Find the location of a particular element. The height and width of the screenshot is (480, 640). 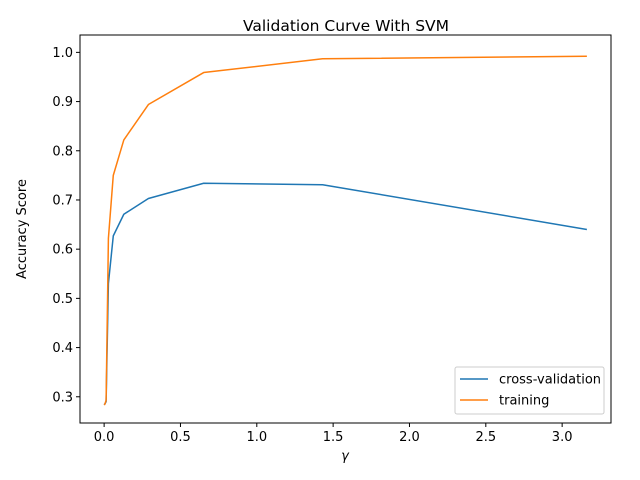

x-tick-label: 1.5 is located at coordinates (333, 437).